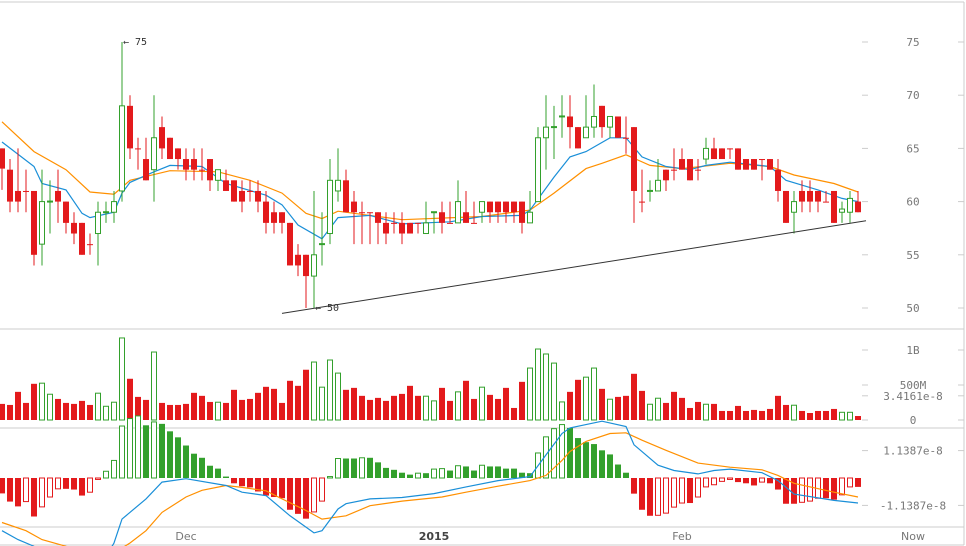 Image resolution: width=966 pixels, height=546 pixels. I want to click on y-tick-label: 65, so click(912, 148).